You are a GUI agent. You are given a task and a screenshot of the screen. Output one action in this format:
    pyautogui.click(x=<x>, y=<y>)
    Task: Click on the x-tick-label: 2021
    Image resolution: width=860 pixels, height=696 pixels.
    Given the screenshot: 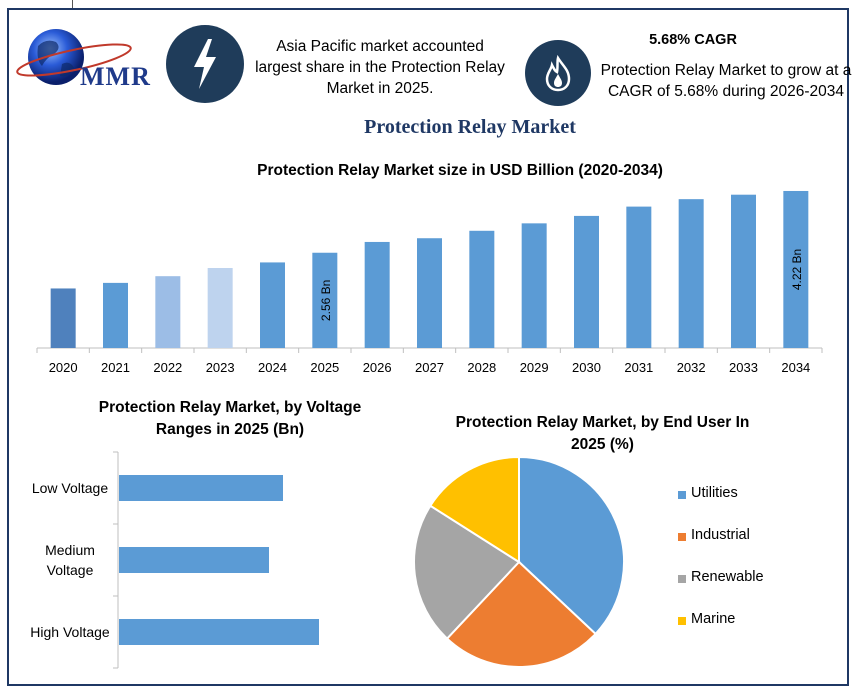 What is the action you would take?
    pyautogui.click(x=115, y=367)
    